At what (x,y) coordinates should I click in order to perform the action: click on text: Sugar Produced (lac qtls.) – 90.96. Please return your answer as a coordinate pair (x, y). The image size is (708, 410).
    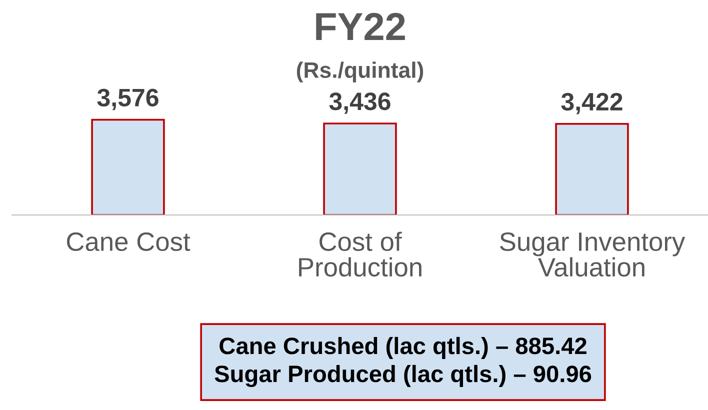
    Looking at the image, I should click on (403, 376).